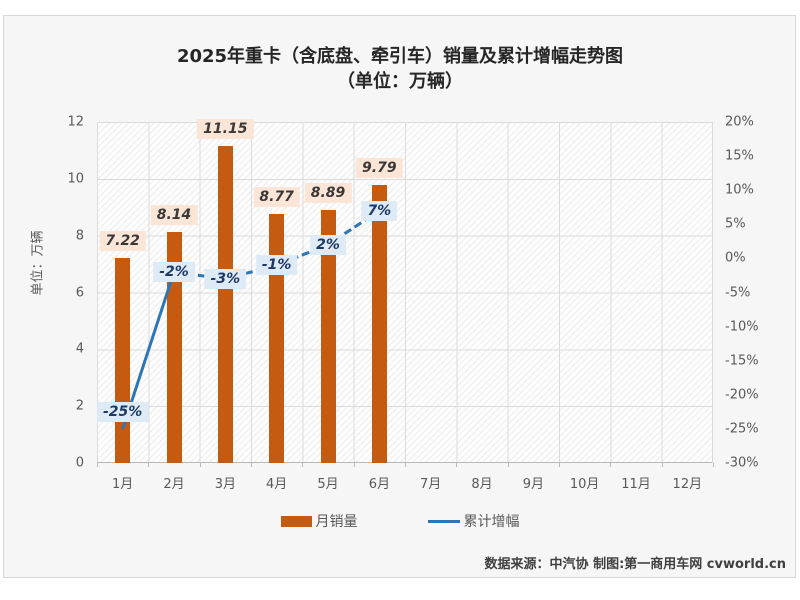  What do you see at coordinates (225, 484) in the screenshot?
I see `x-axis-label: 3月` at bounding box center [225, 484].